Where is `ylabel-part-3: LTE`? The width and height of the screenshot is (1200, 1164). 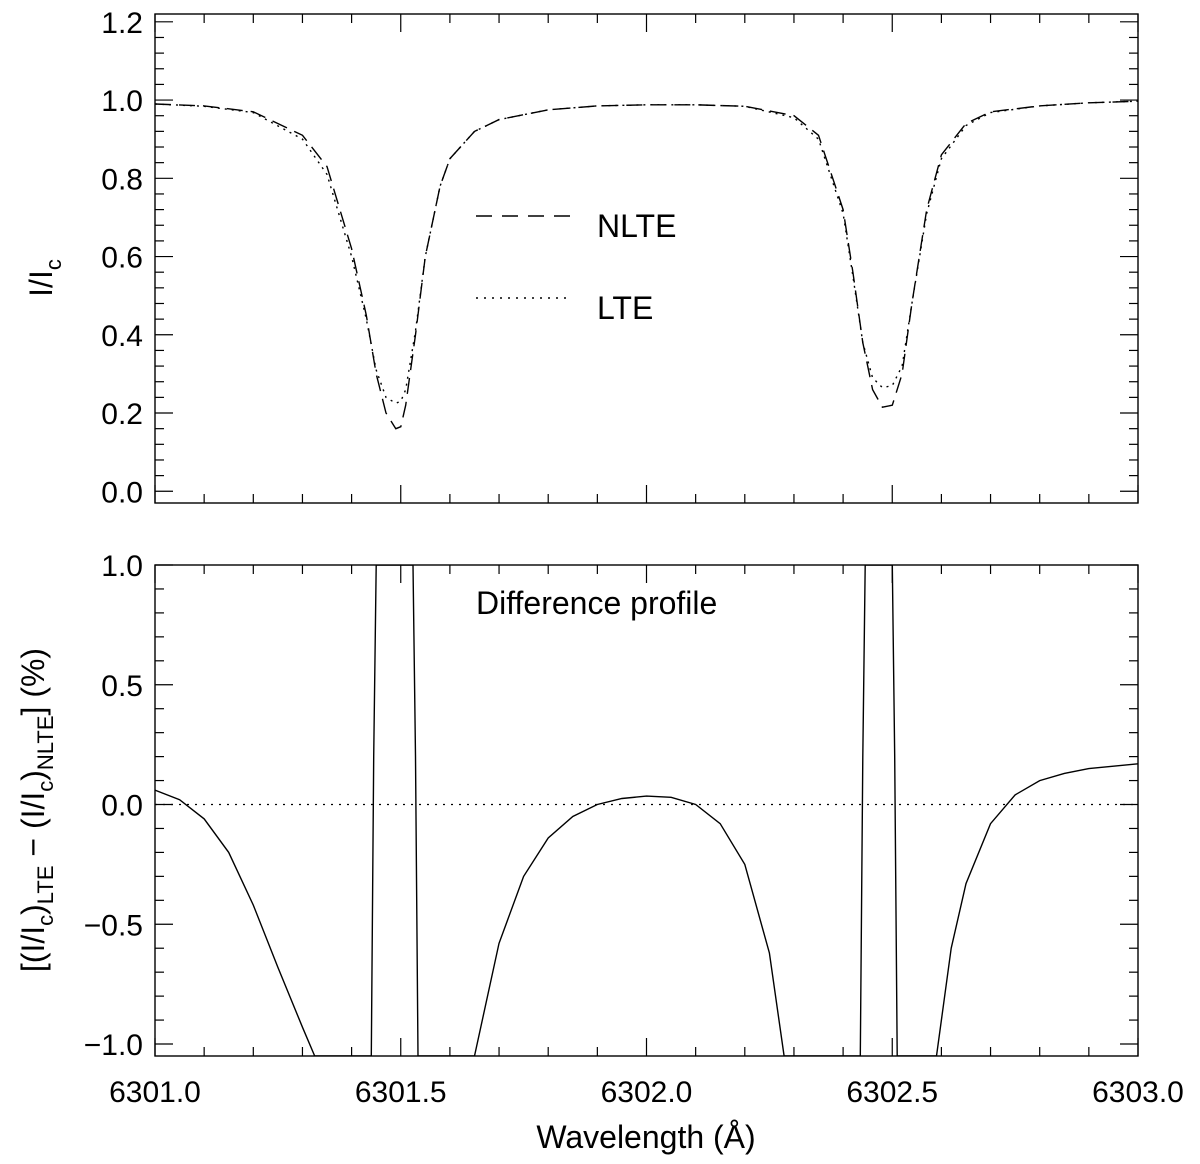
ylabel-part-3: LTE is located at coordinates (45, 885).